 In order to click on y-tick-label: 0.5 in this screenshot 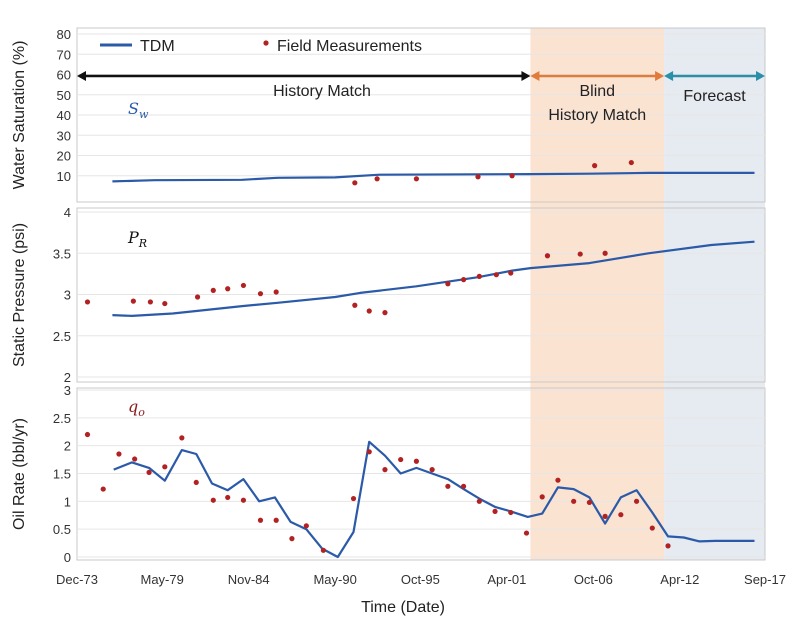, I will do `click(62, 529)`.